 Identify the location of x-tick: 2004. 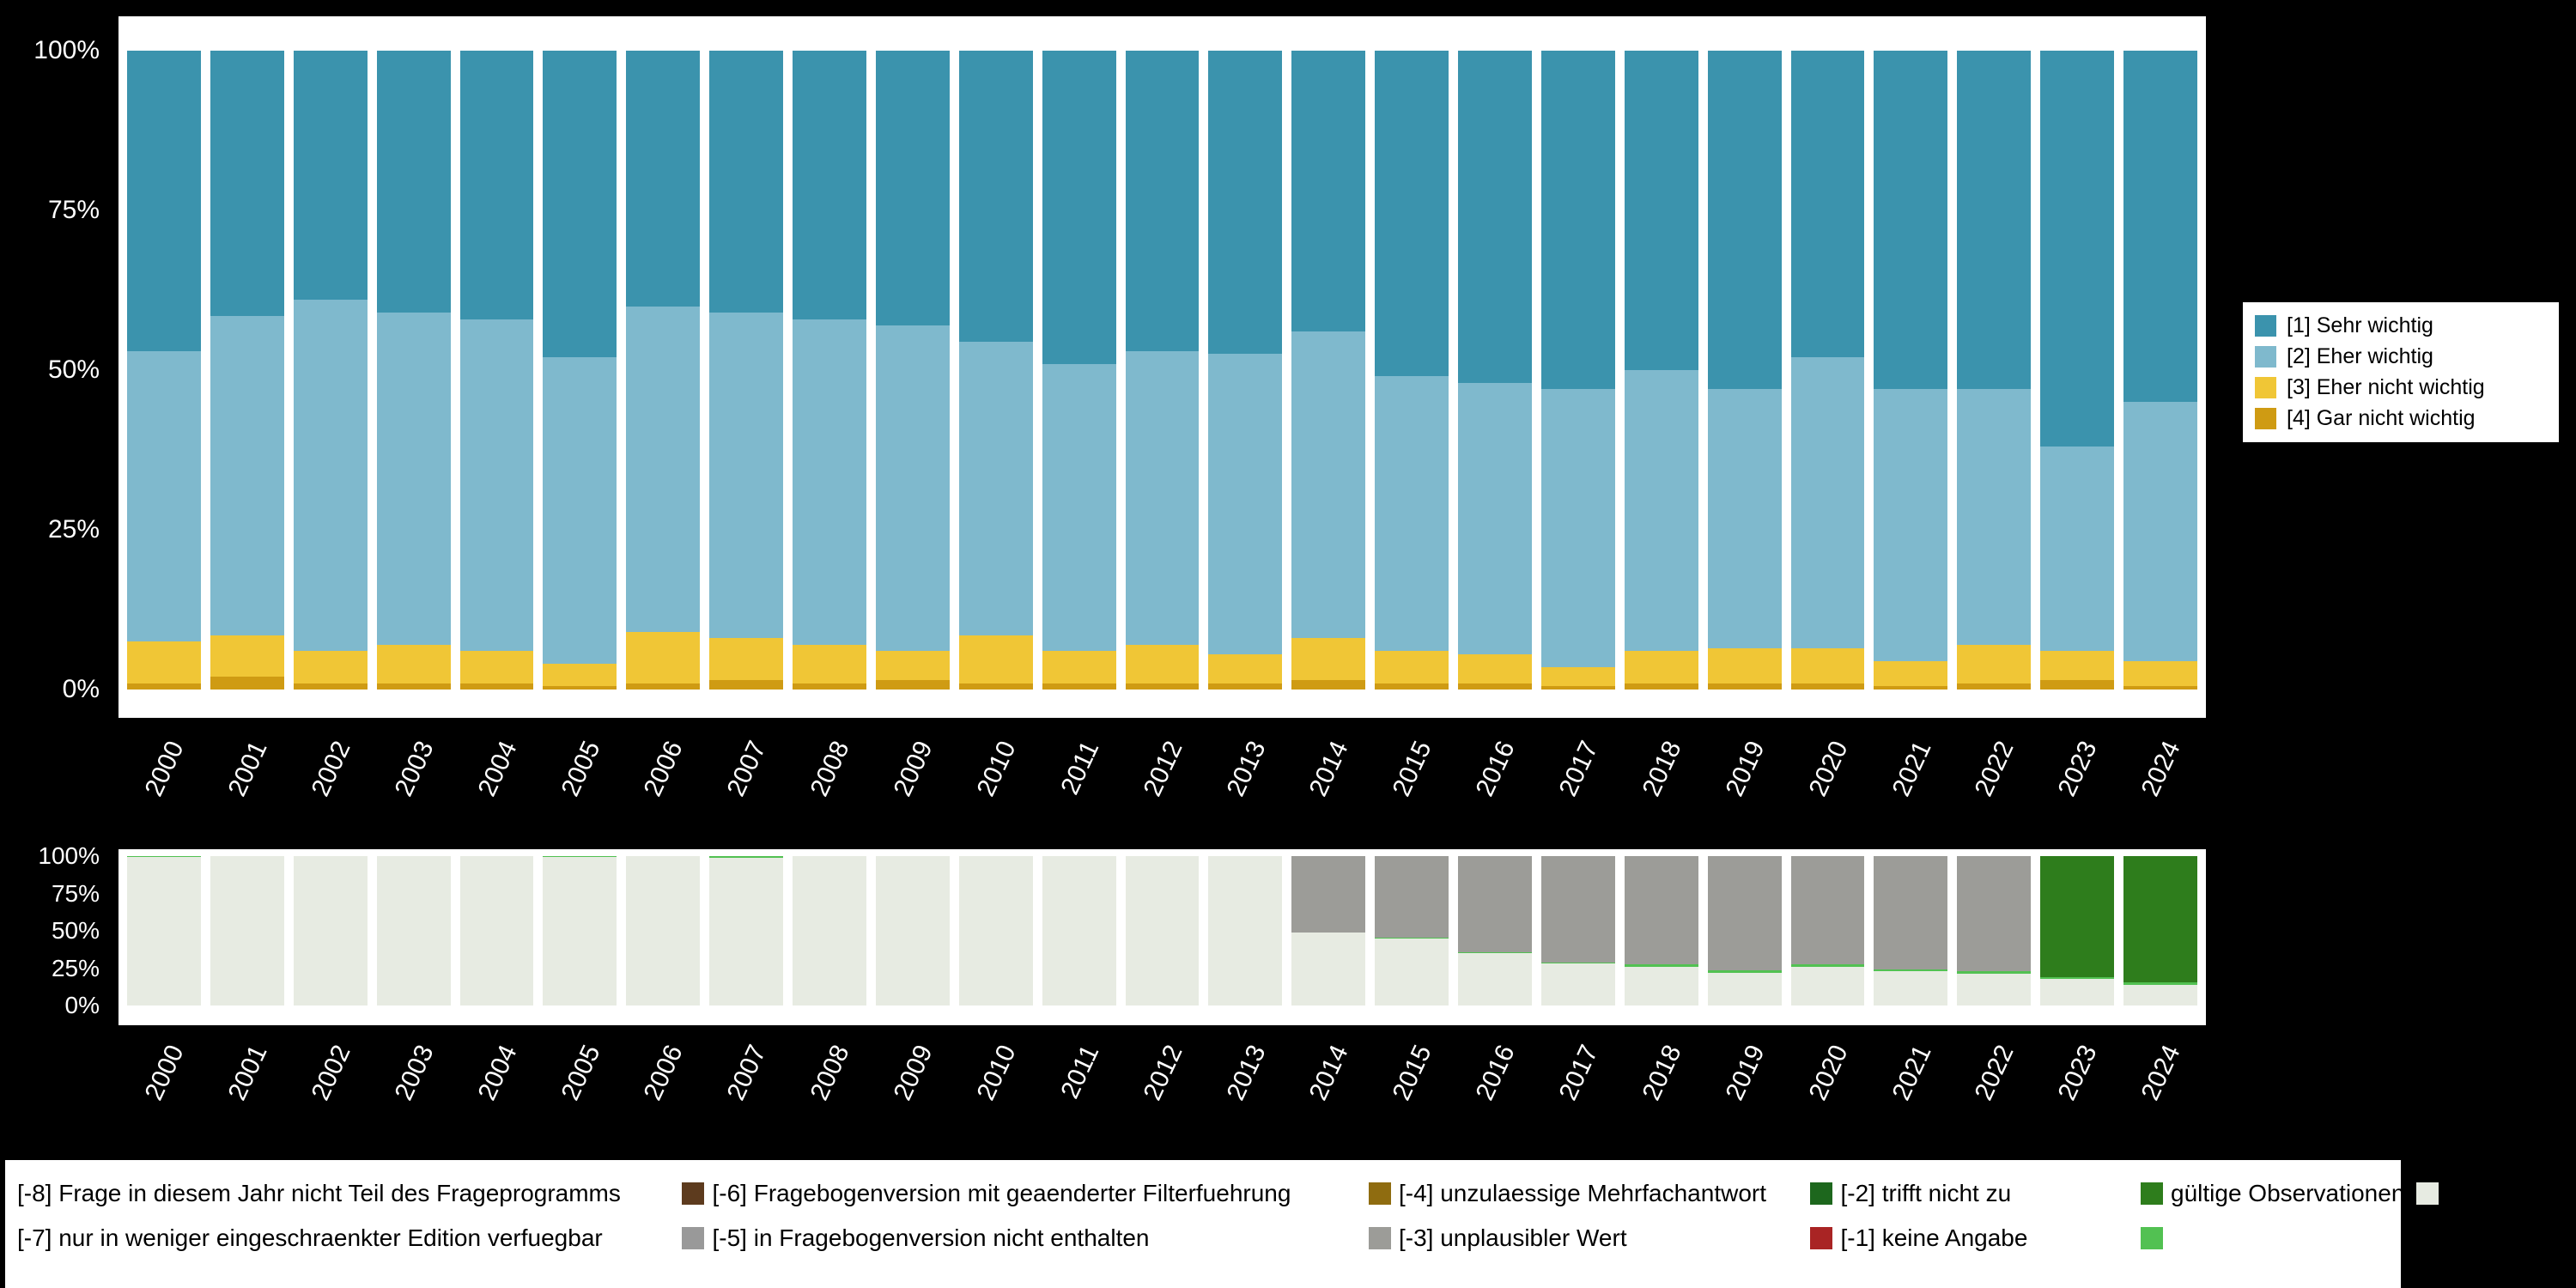
(497, 781).